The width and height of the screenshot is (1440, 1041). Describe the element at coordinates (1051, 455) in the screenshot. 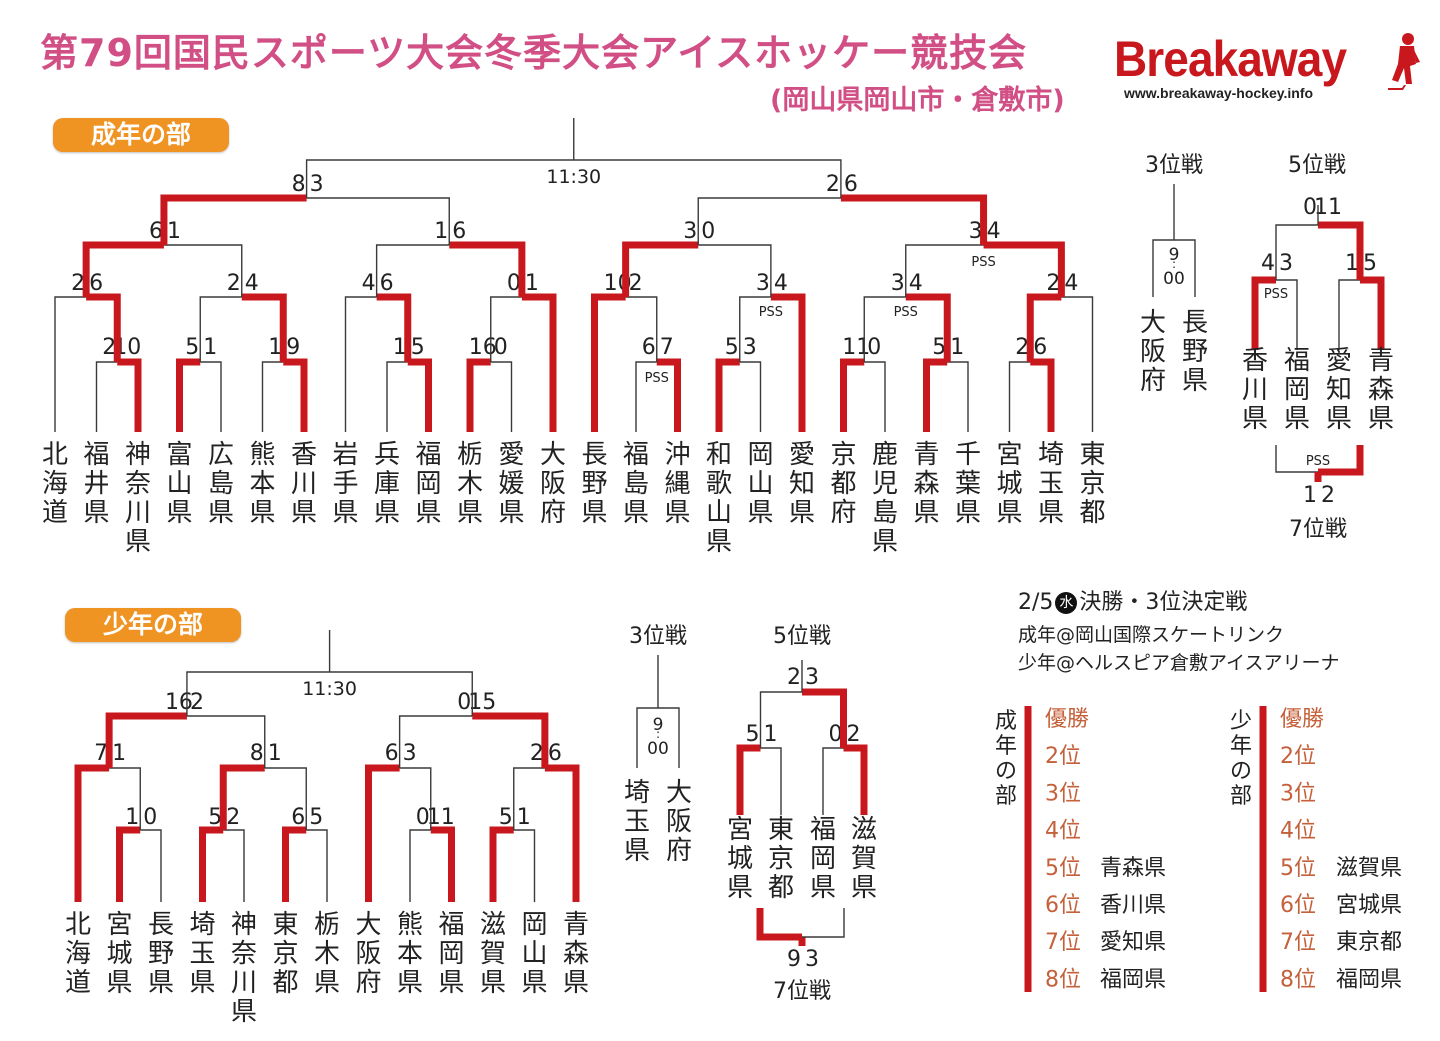

I see `team-char: 埼` at that location.